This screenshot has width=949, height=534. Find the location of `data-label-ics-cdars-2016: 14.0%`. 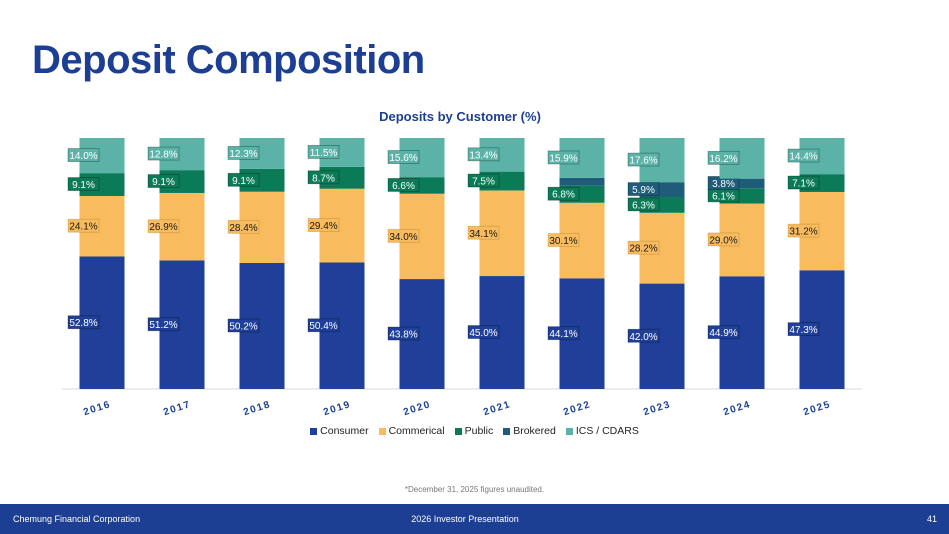

data-label-ics-cdars-2016: 14.0% is located at coordinates (83, 156).